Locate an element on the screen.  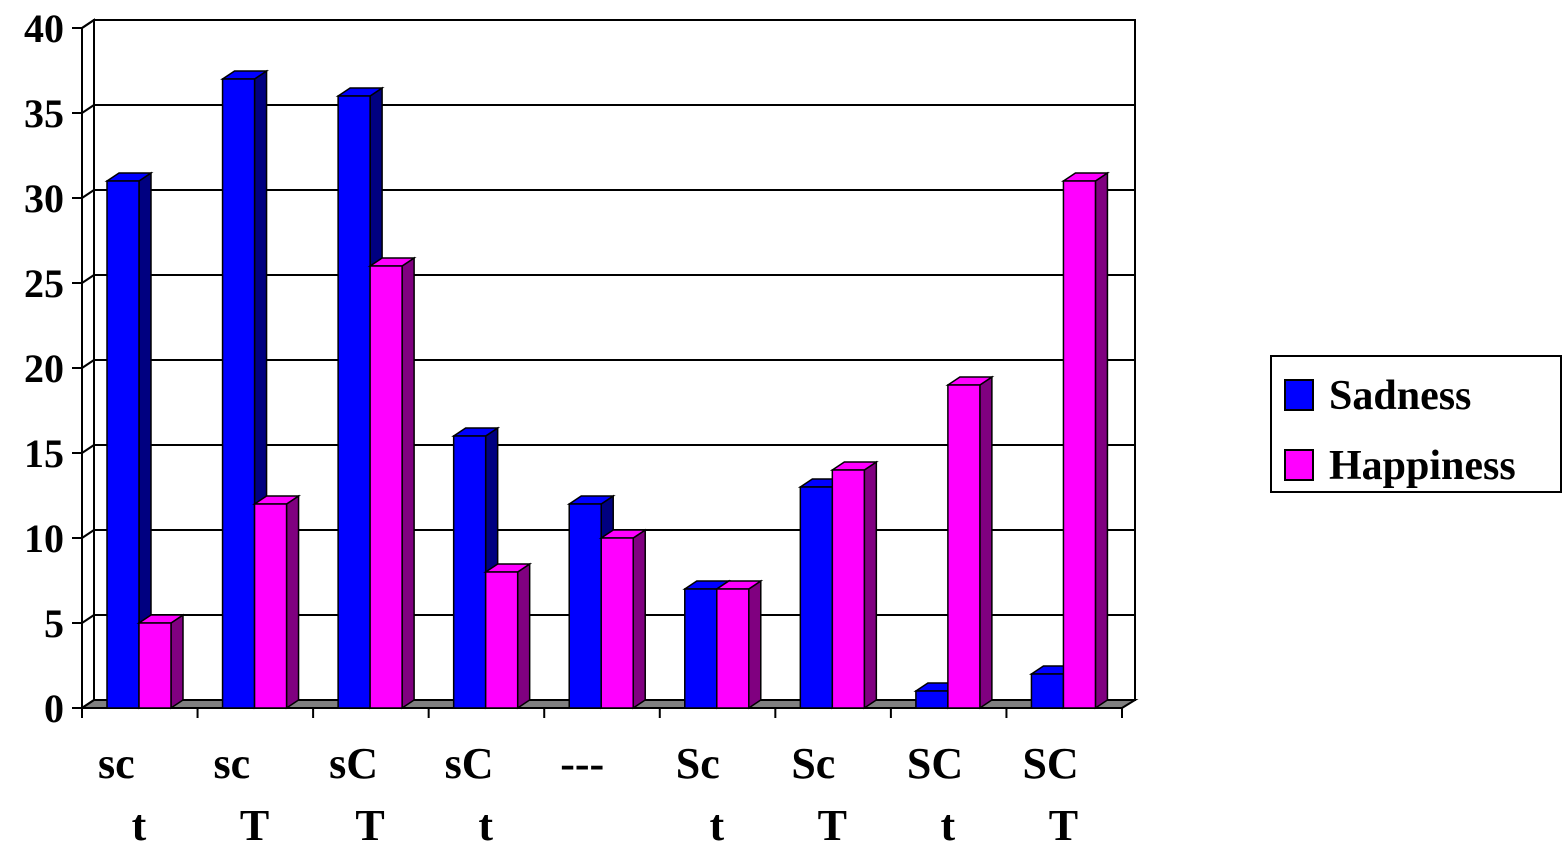
legend-box is located at coordinates (1416, 424).